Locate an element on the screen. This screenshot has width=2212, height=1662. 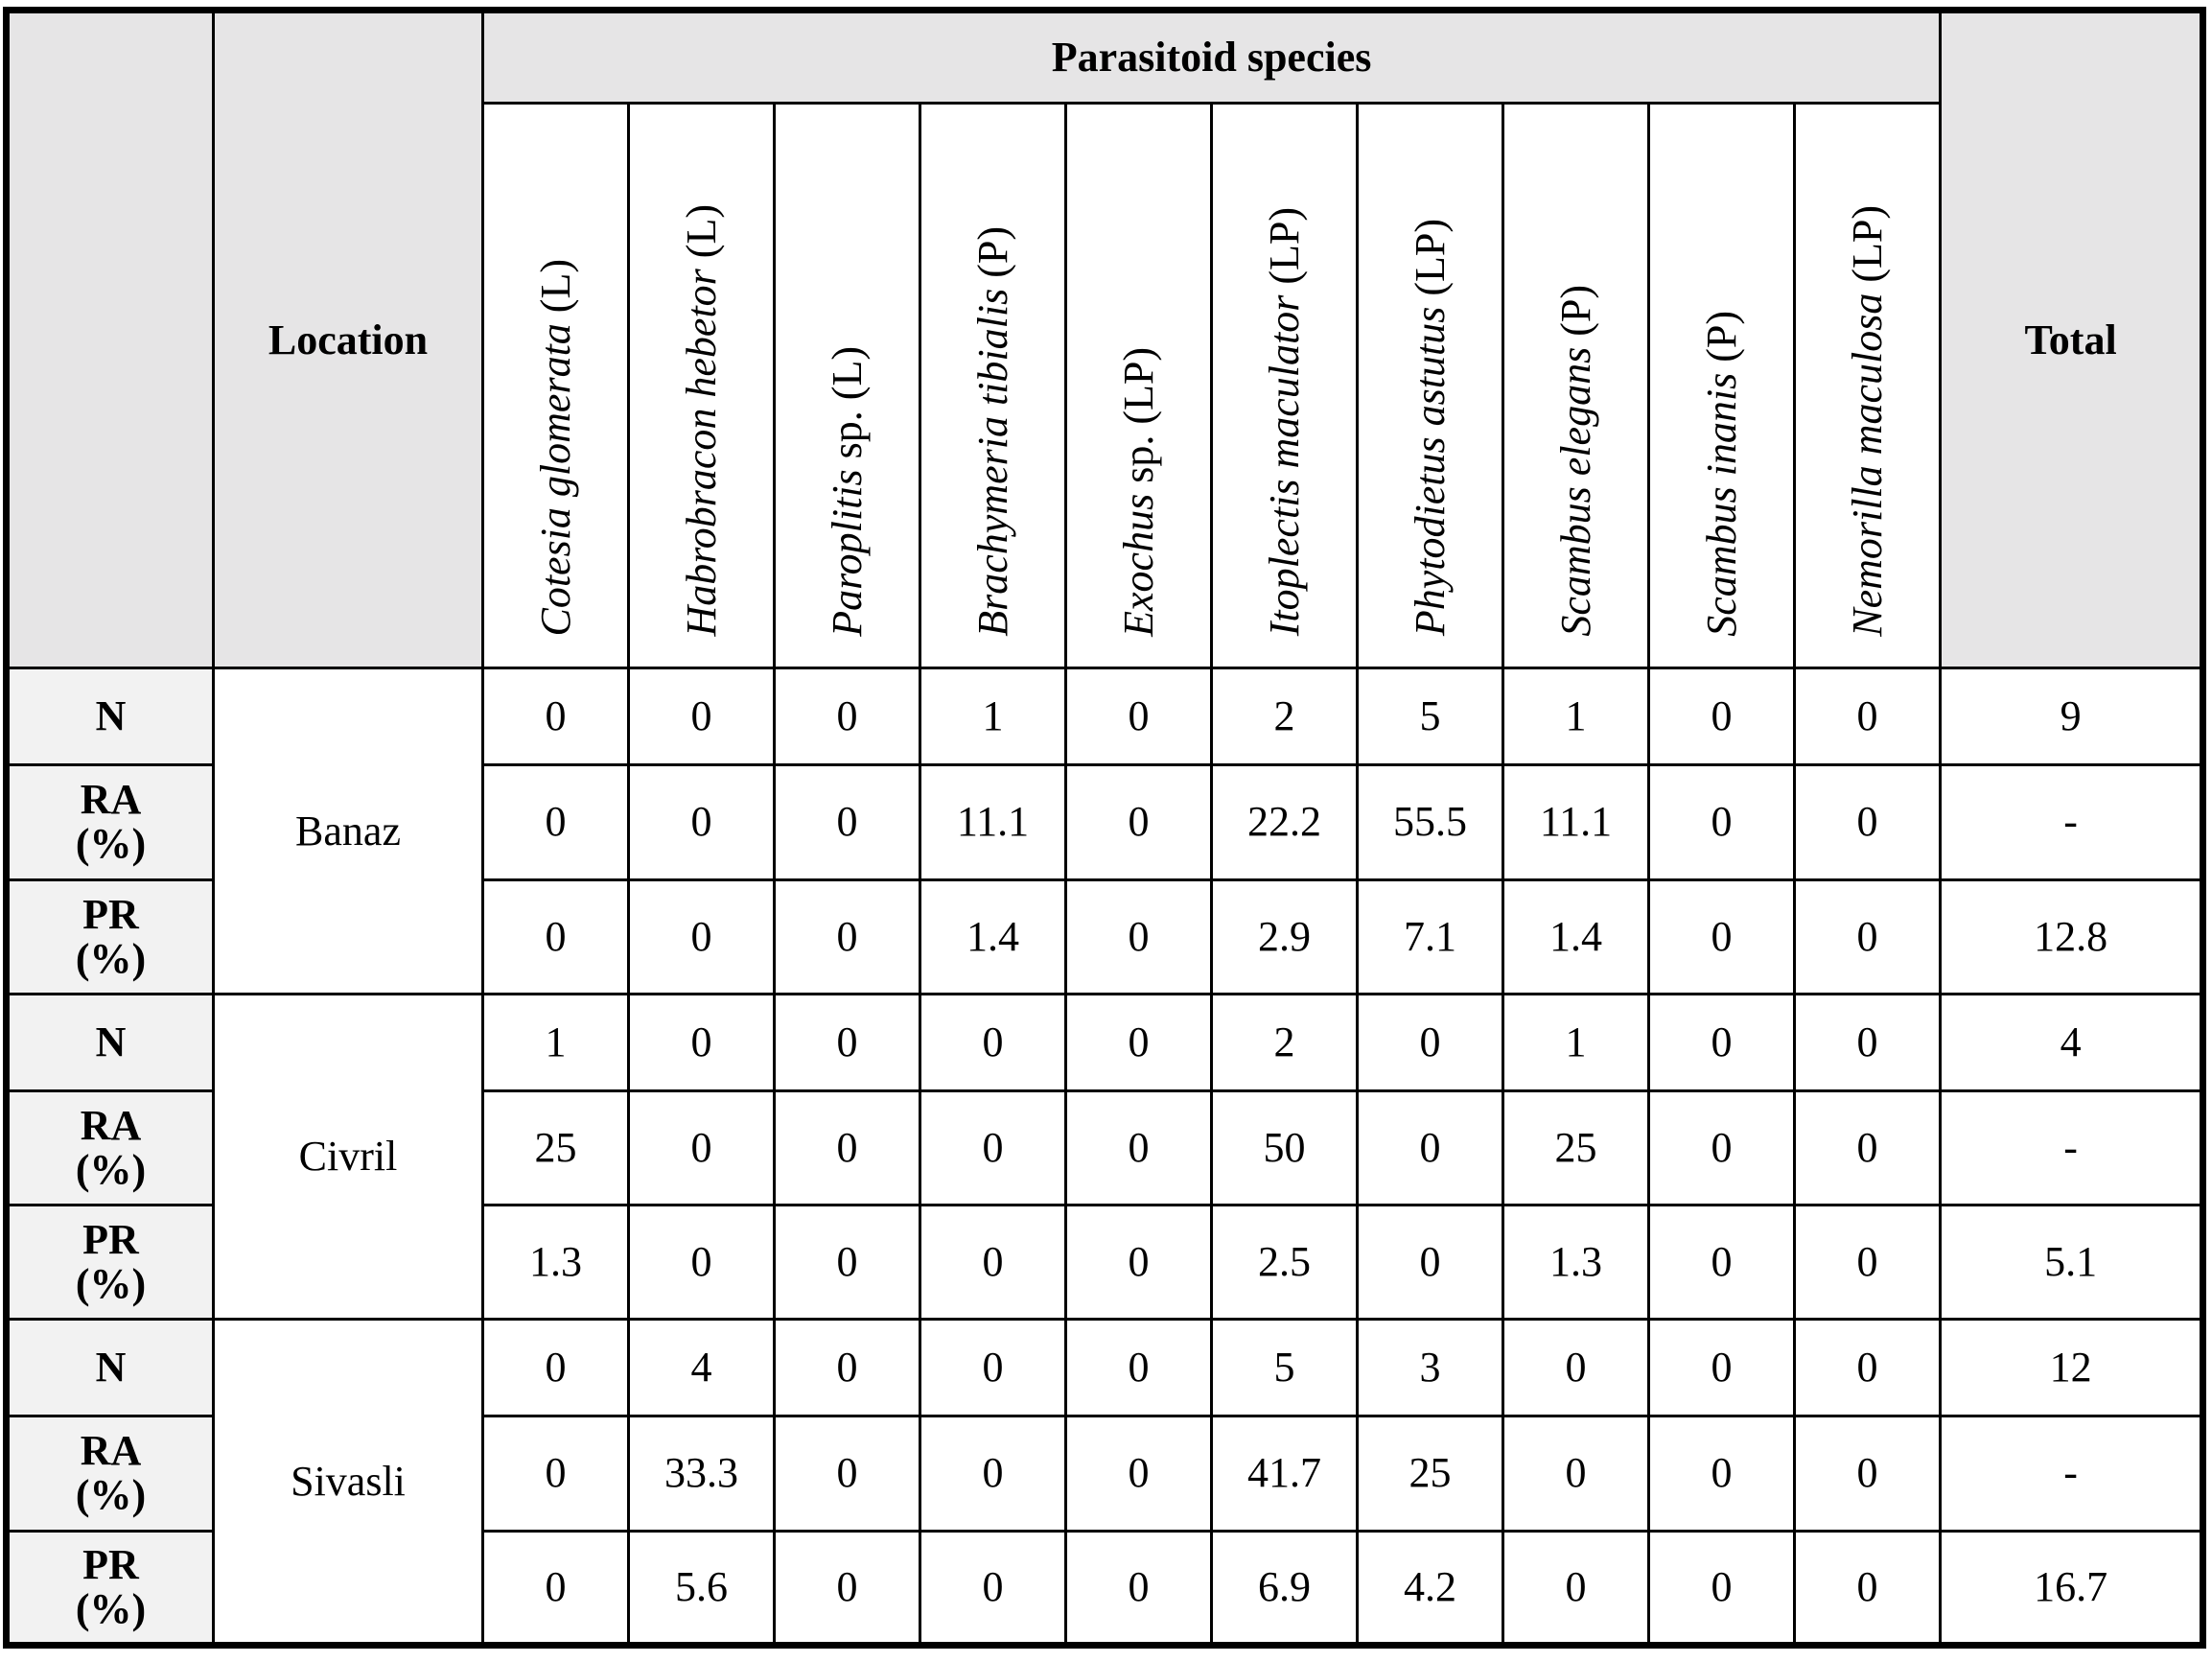
species-name: Itoplectis maculator is located at coordinates (1284, 465).